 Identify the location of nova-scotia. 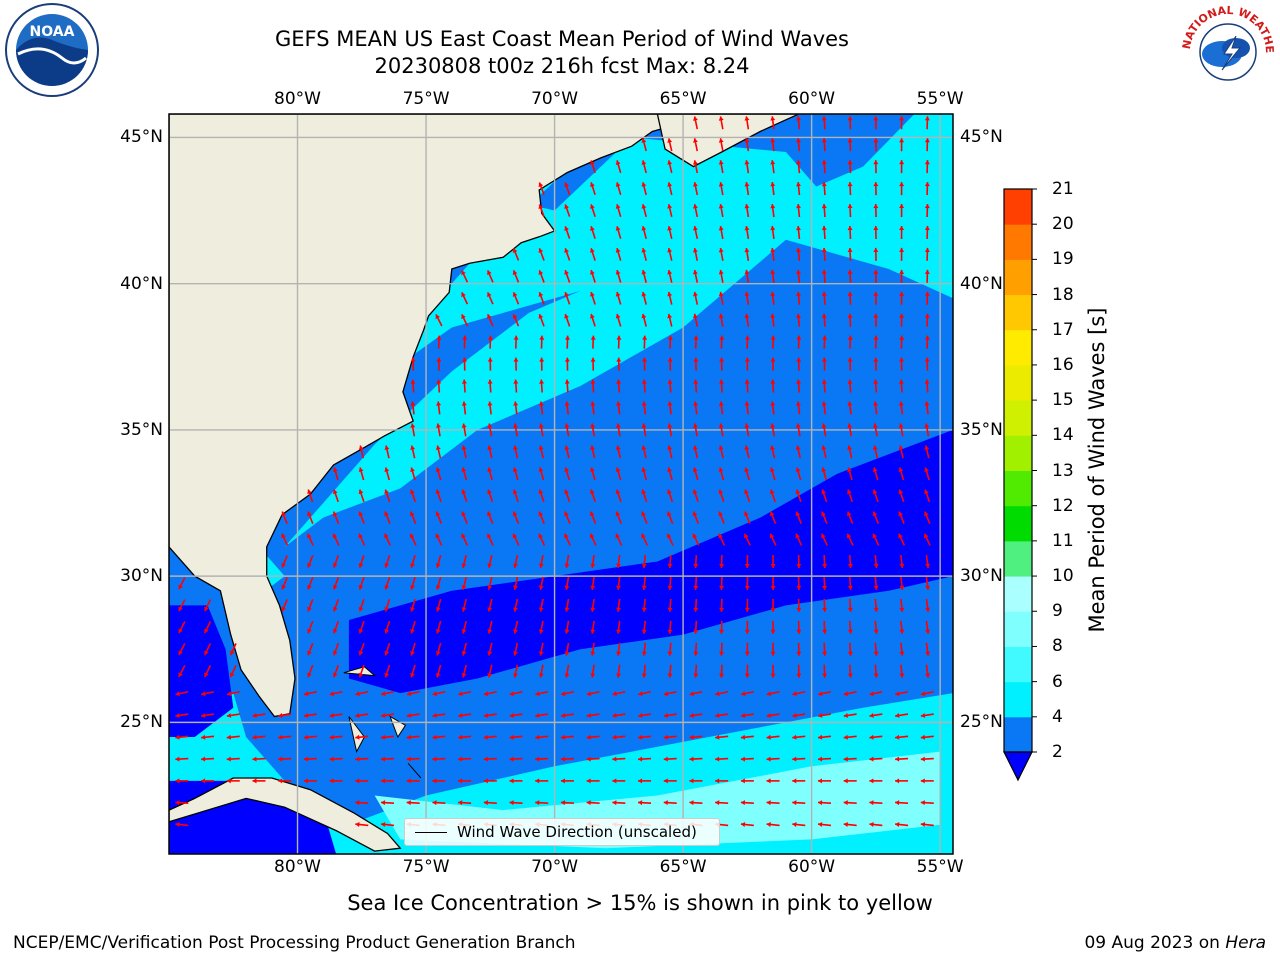
(728, 141).